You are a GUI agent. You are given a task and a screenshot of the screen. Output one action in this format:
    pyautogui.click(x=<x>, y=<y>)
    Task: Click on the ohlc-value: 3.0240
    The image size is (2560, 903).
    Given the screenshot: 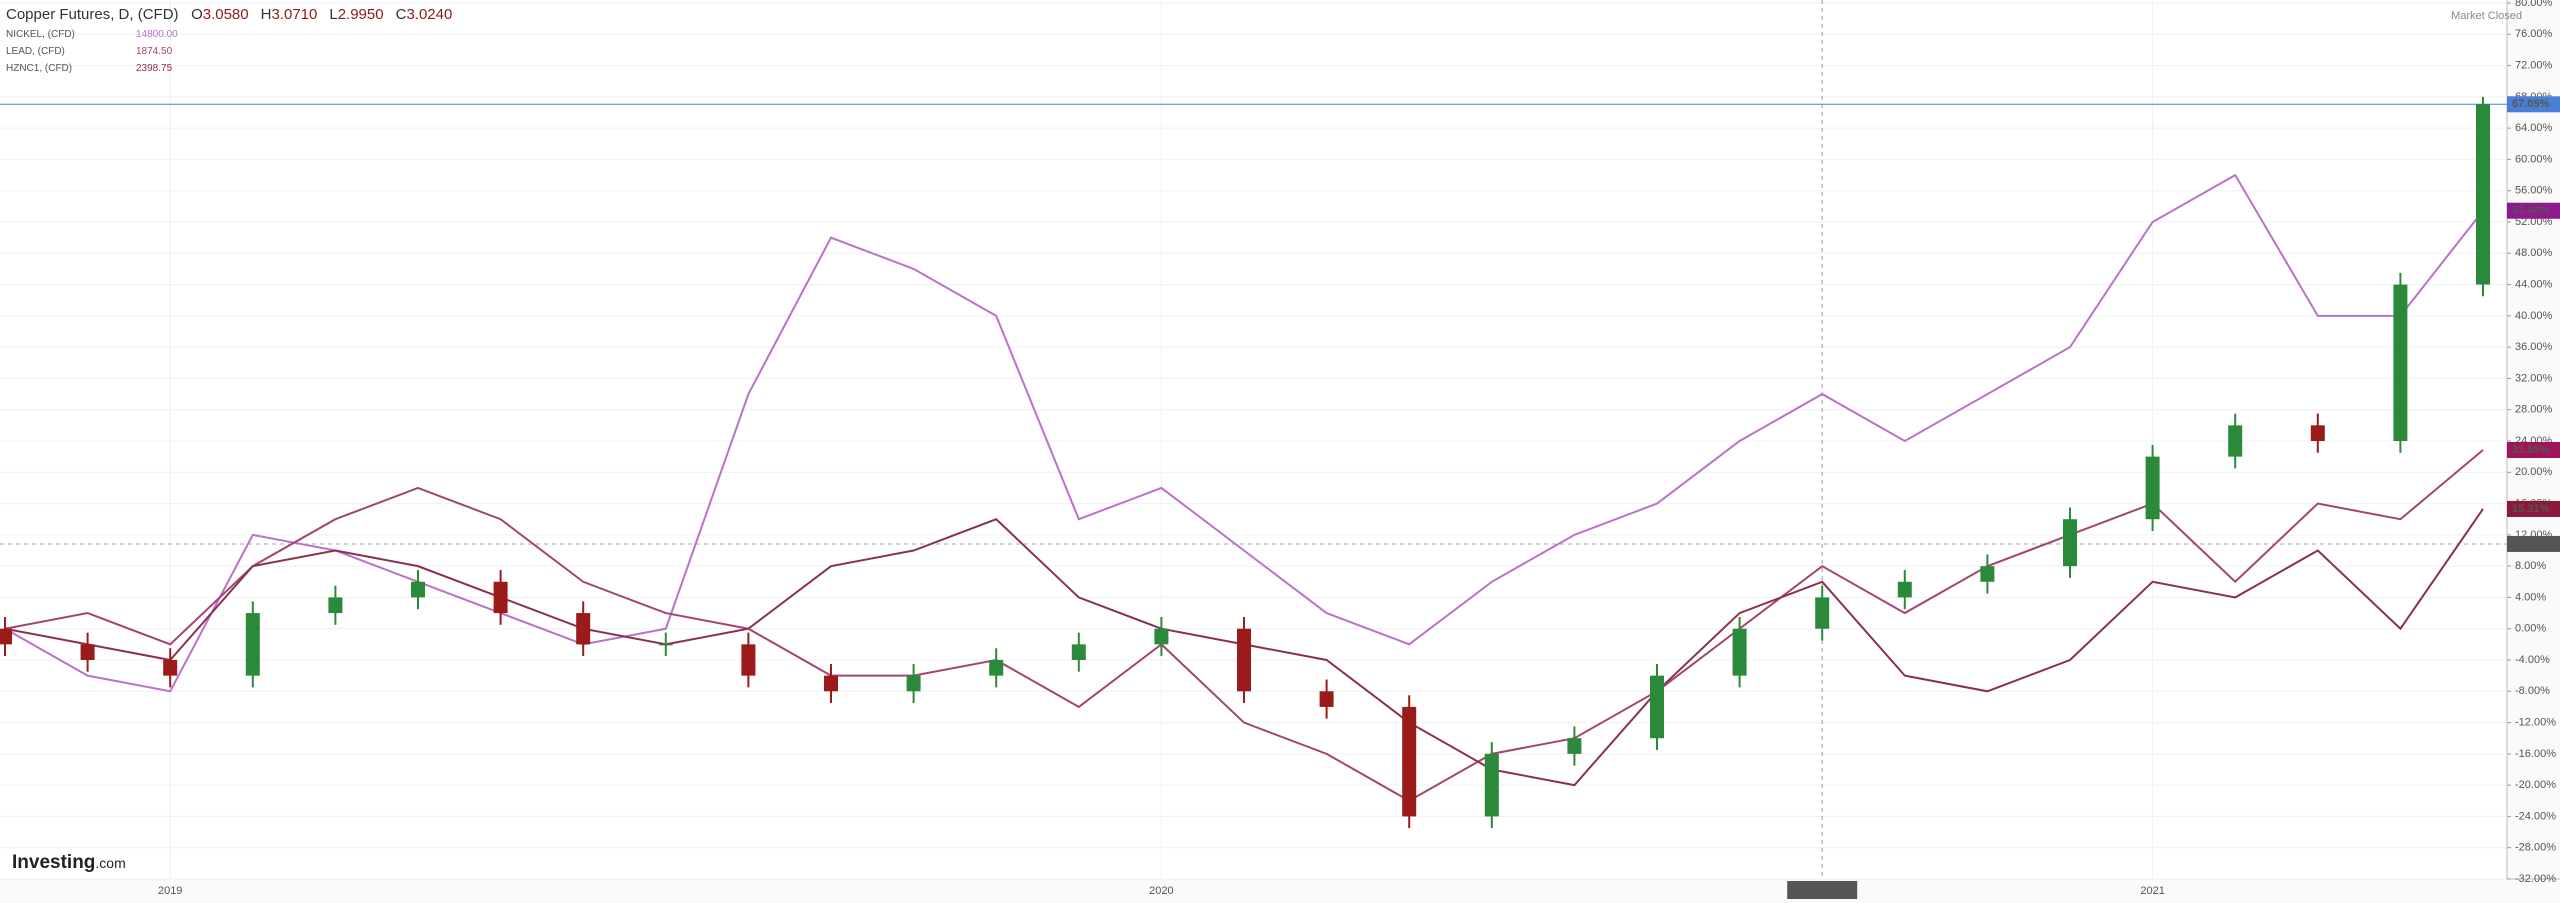 What is the action you would take?
    pyautogui.click(x=429, y=14)
    